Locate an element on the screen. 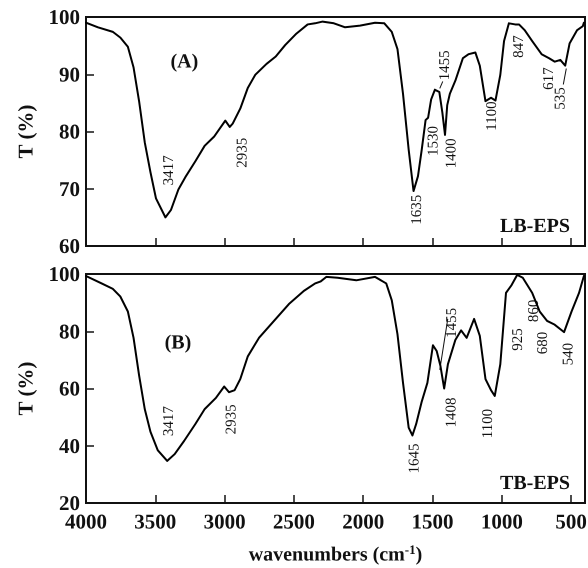  x-tick-label: 1000 is located at coordinates (501, 522).